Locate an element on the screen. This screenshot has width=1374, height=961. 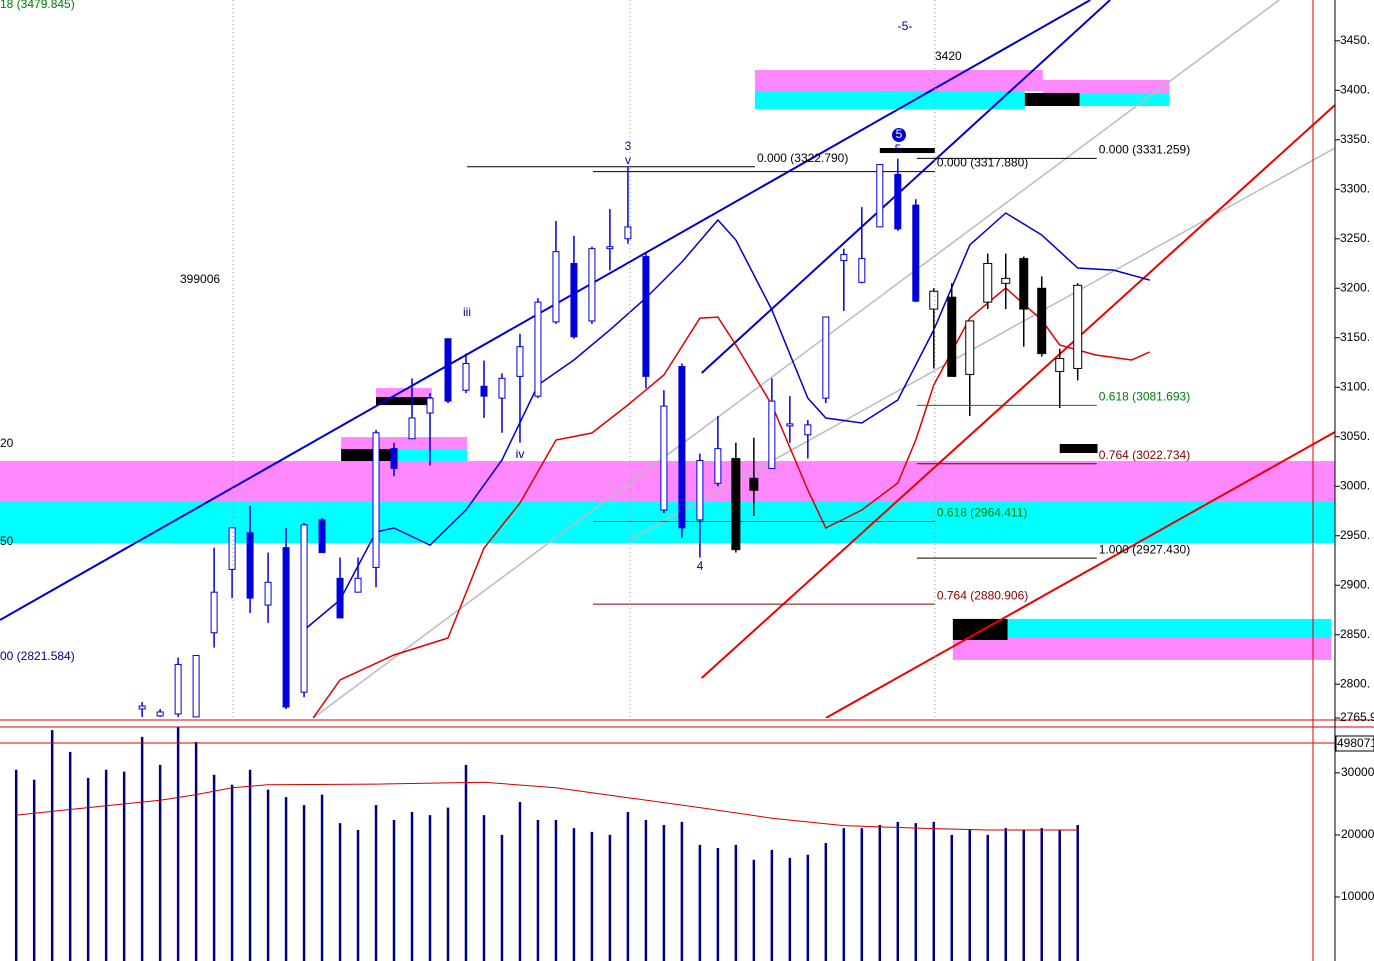
annotation: 00 (2821.584) is located at coordinates (37, 656).